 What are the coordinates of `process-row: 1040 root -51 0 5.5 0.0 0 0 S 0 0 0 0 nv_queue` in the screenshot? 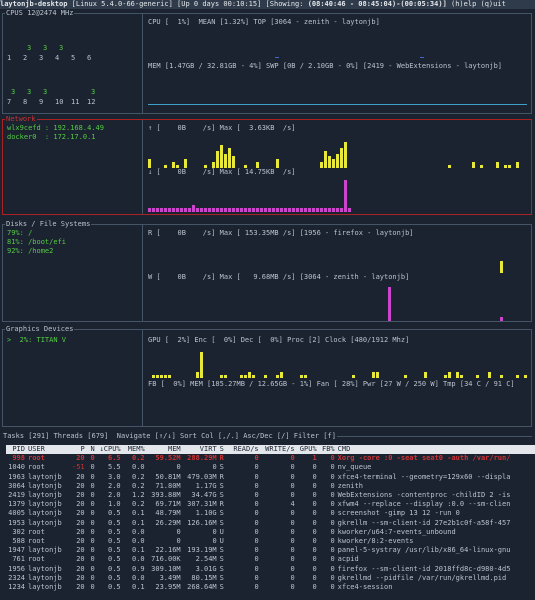 It's located at (270, 467).